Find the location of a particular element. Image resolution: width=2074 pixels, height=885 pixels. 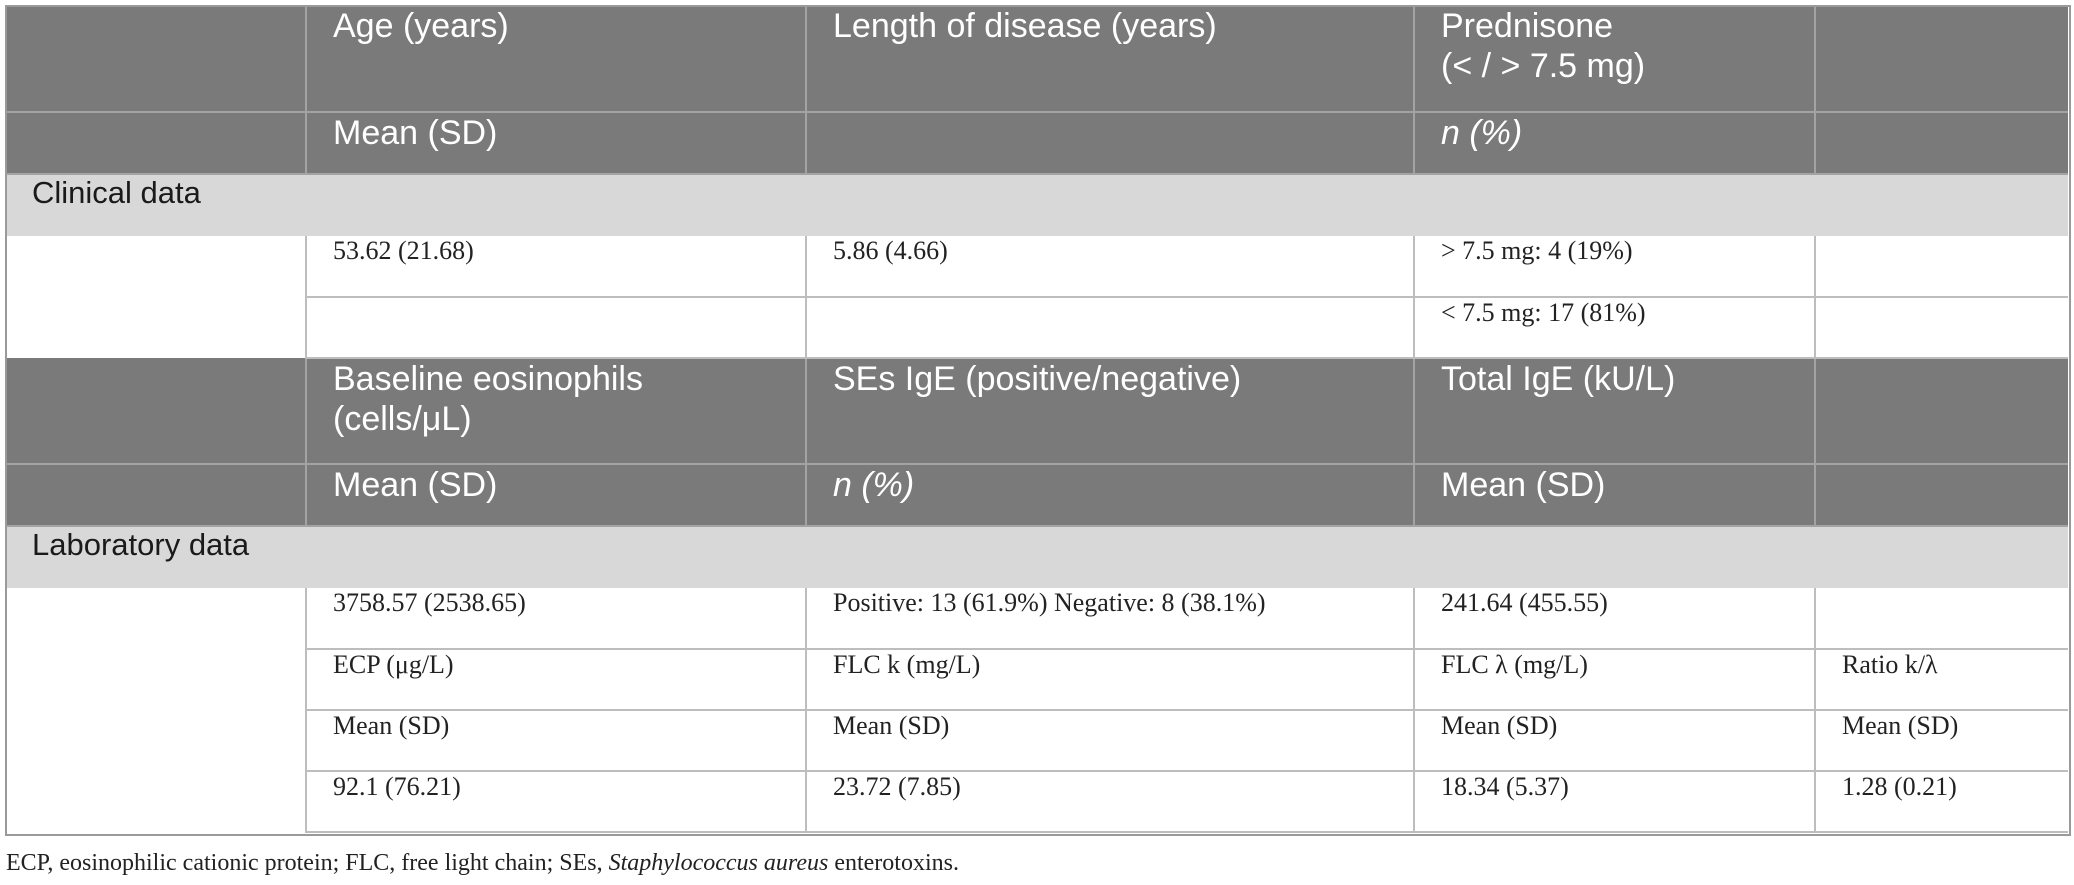

section-title: Laboratory data is located at coordinates (1037, 557).